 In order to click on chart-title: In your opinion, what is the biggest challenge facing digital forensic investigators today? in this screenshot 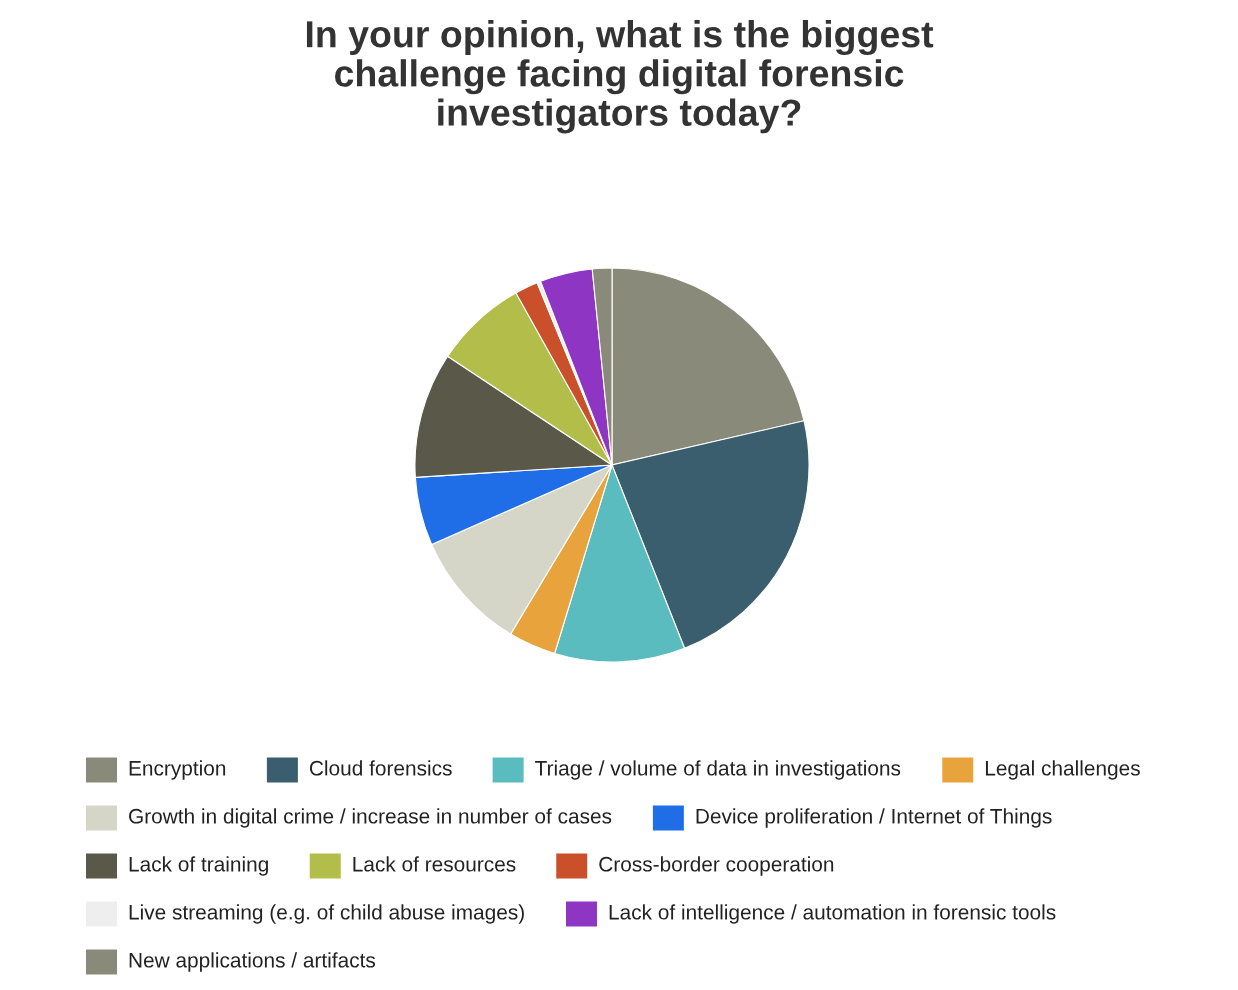, I will do `click(620, 77)`.